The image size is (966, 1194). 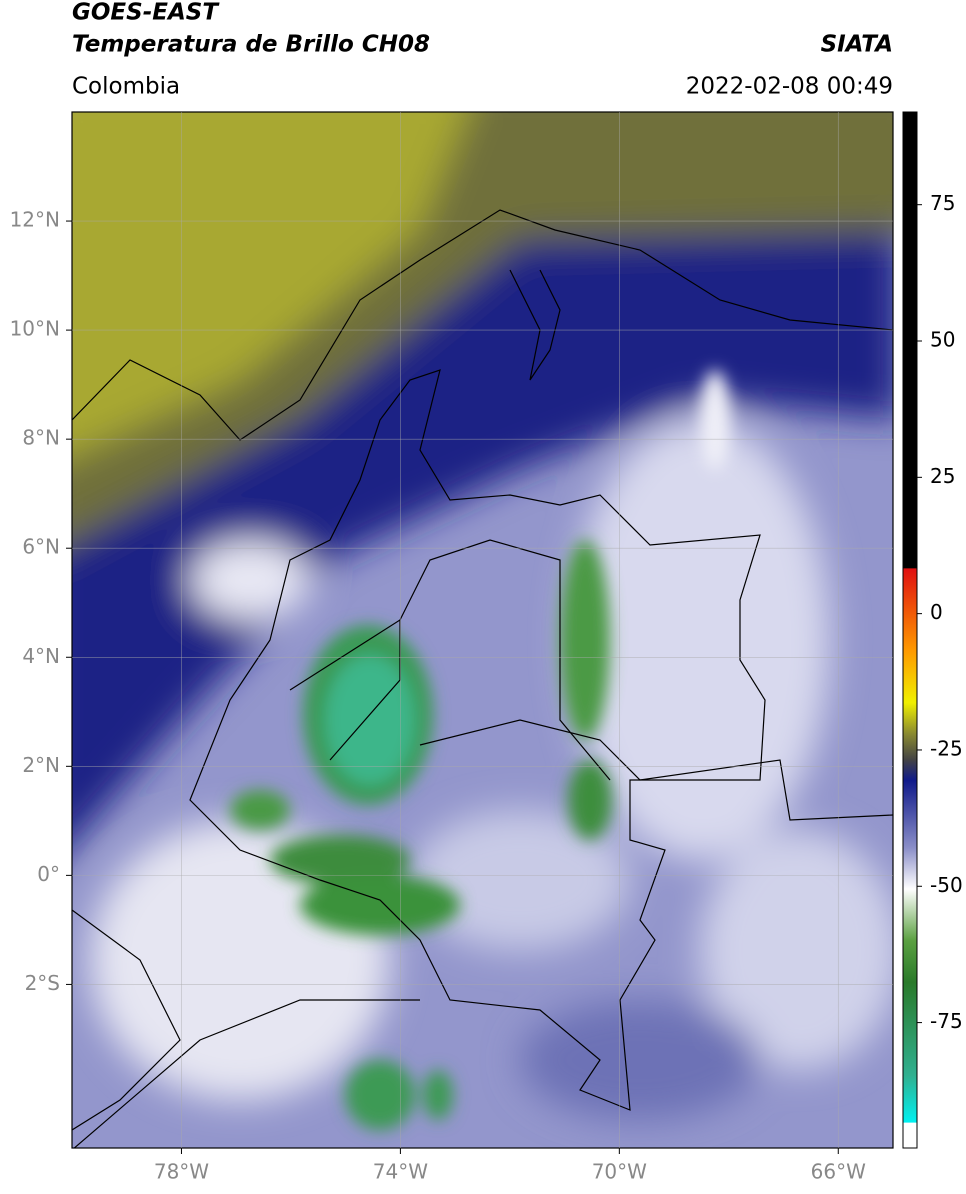 I want to click on x-tick-label: 66°W, so click(x=838, y=1172).